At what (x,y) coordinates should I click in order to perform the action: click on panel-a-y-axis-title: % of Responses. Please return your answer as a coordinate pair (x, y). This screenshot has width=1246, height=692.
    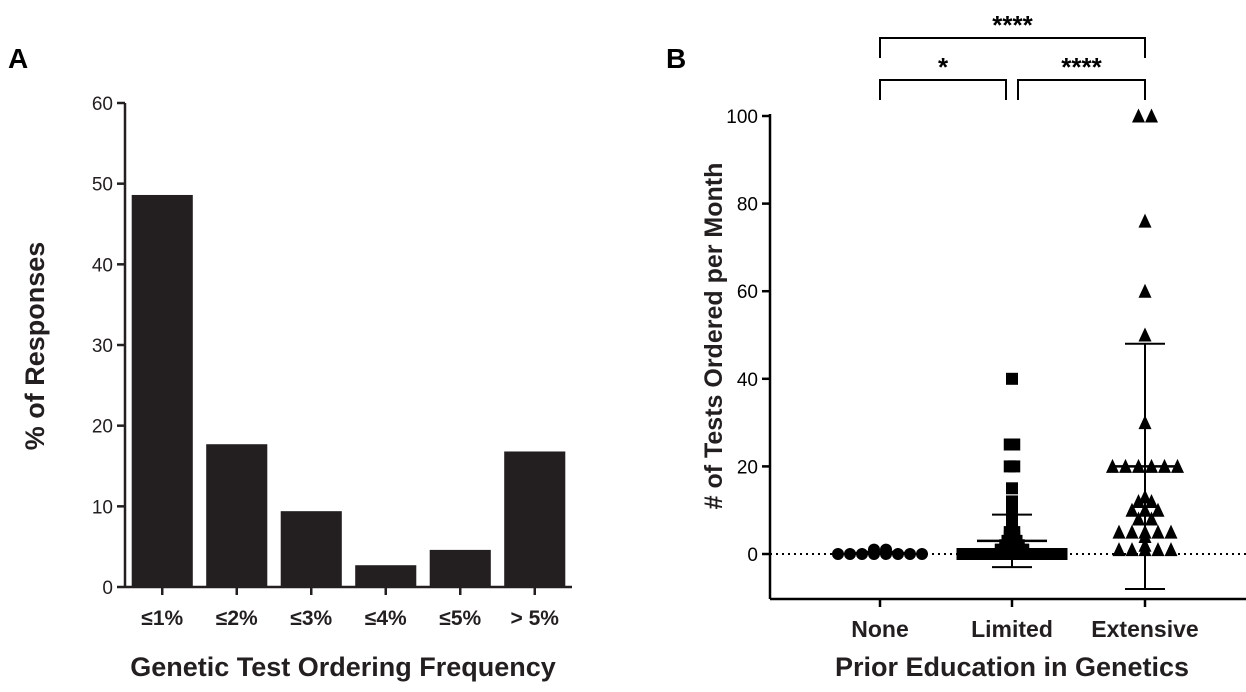
    Looking at the image, I should click on (35, 346).